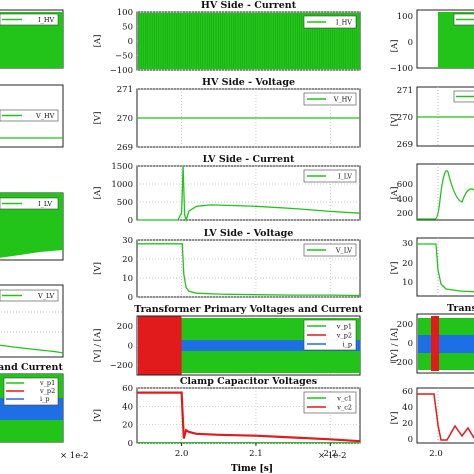  What do you see at coordinates (98, 118) in the screenshot?
I see `hv_voltage-ylabel: [V]` at bounding box center [98, 118].